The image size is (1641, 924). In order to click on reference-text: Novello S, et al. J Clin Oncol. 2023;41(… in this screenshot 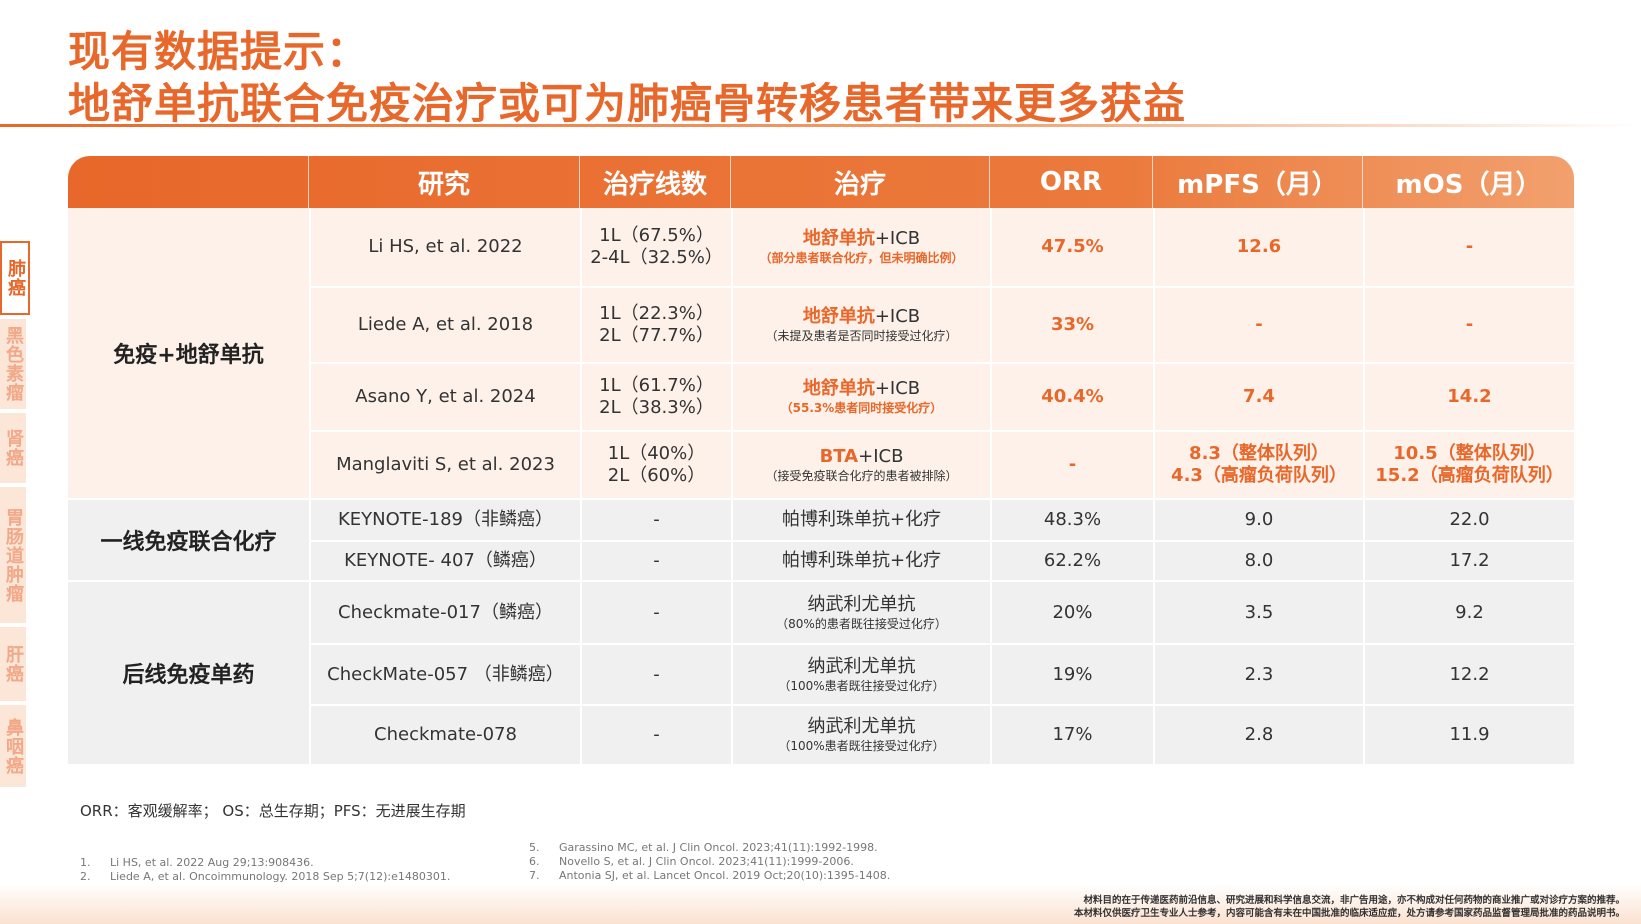, I will do `click(706, 861)`.